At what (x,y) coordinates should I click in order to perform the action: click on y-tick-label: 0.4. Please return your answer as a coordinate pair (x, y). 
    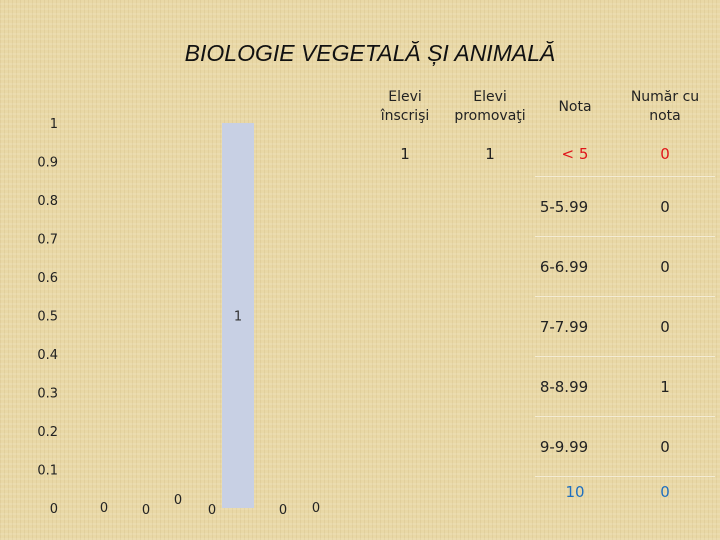
    Looking at the image, I should click on (47, 355).